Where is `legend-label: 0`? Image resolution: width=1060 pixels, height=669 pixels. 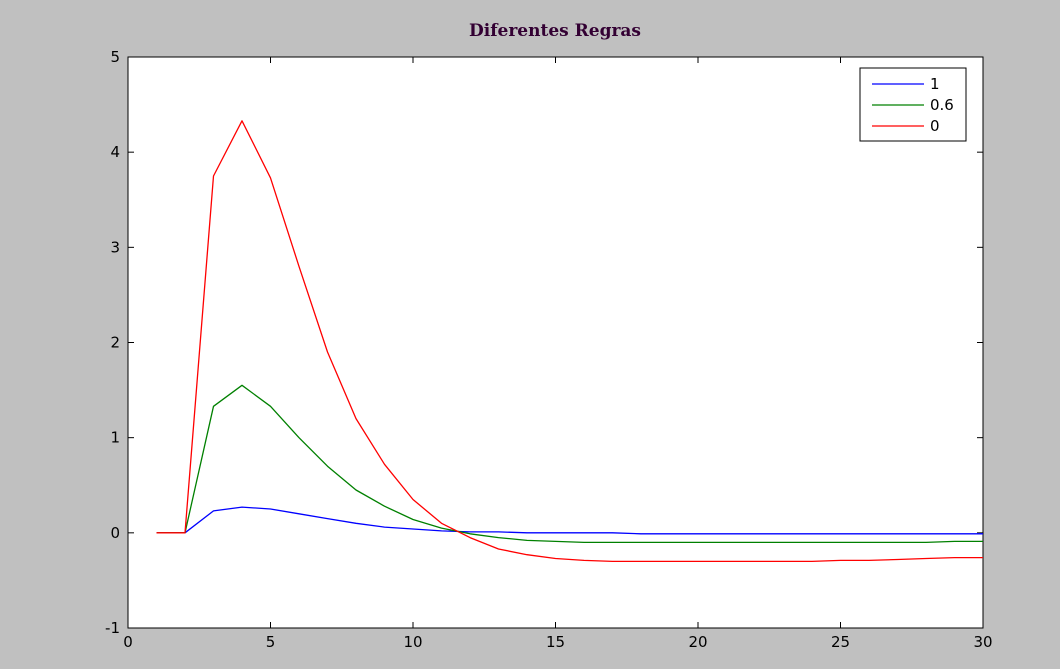 legend-label: 0 is located at coordinates (935, 126).